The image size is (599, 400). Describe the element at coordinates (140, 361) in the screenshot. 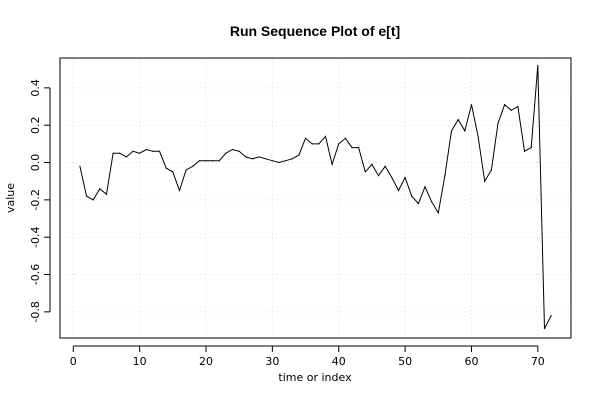

I see `x-tick-label: 10` at that location.